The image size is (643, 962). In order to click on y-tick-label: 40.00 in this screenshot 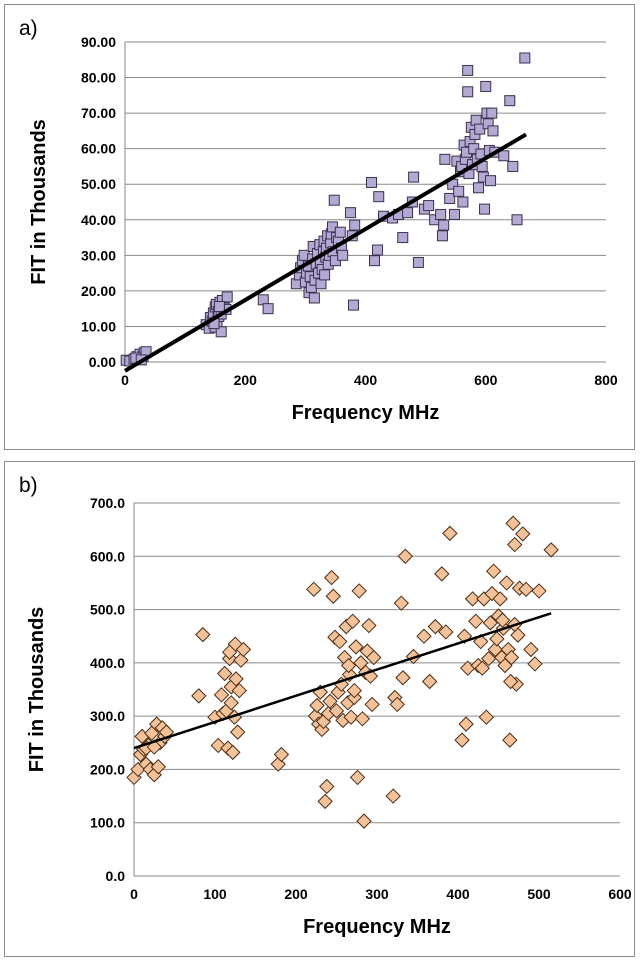, I will do `click(98, 220)`.